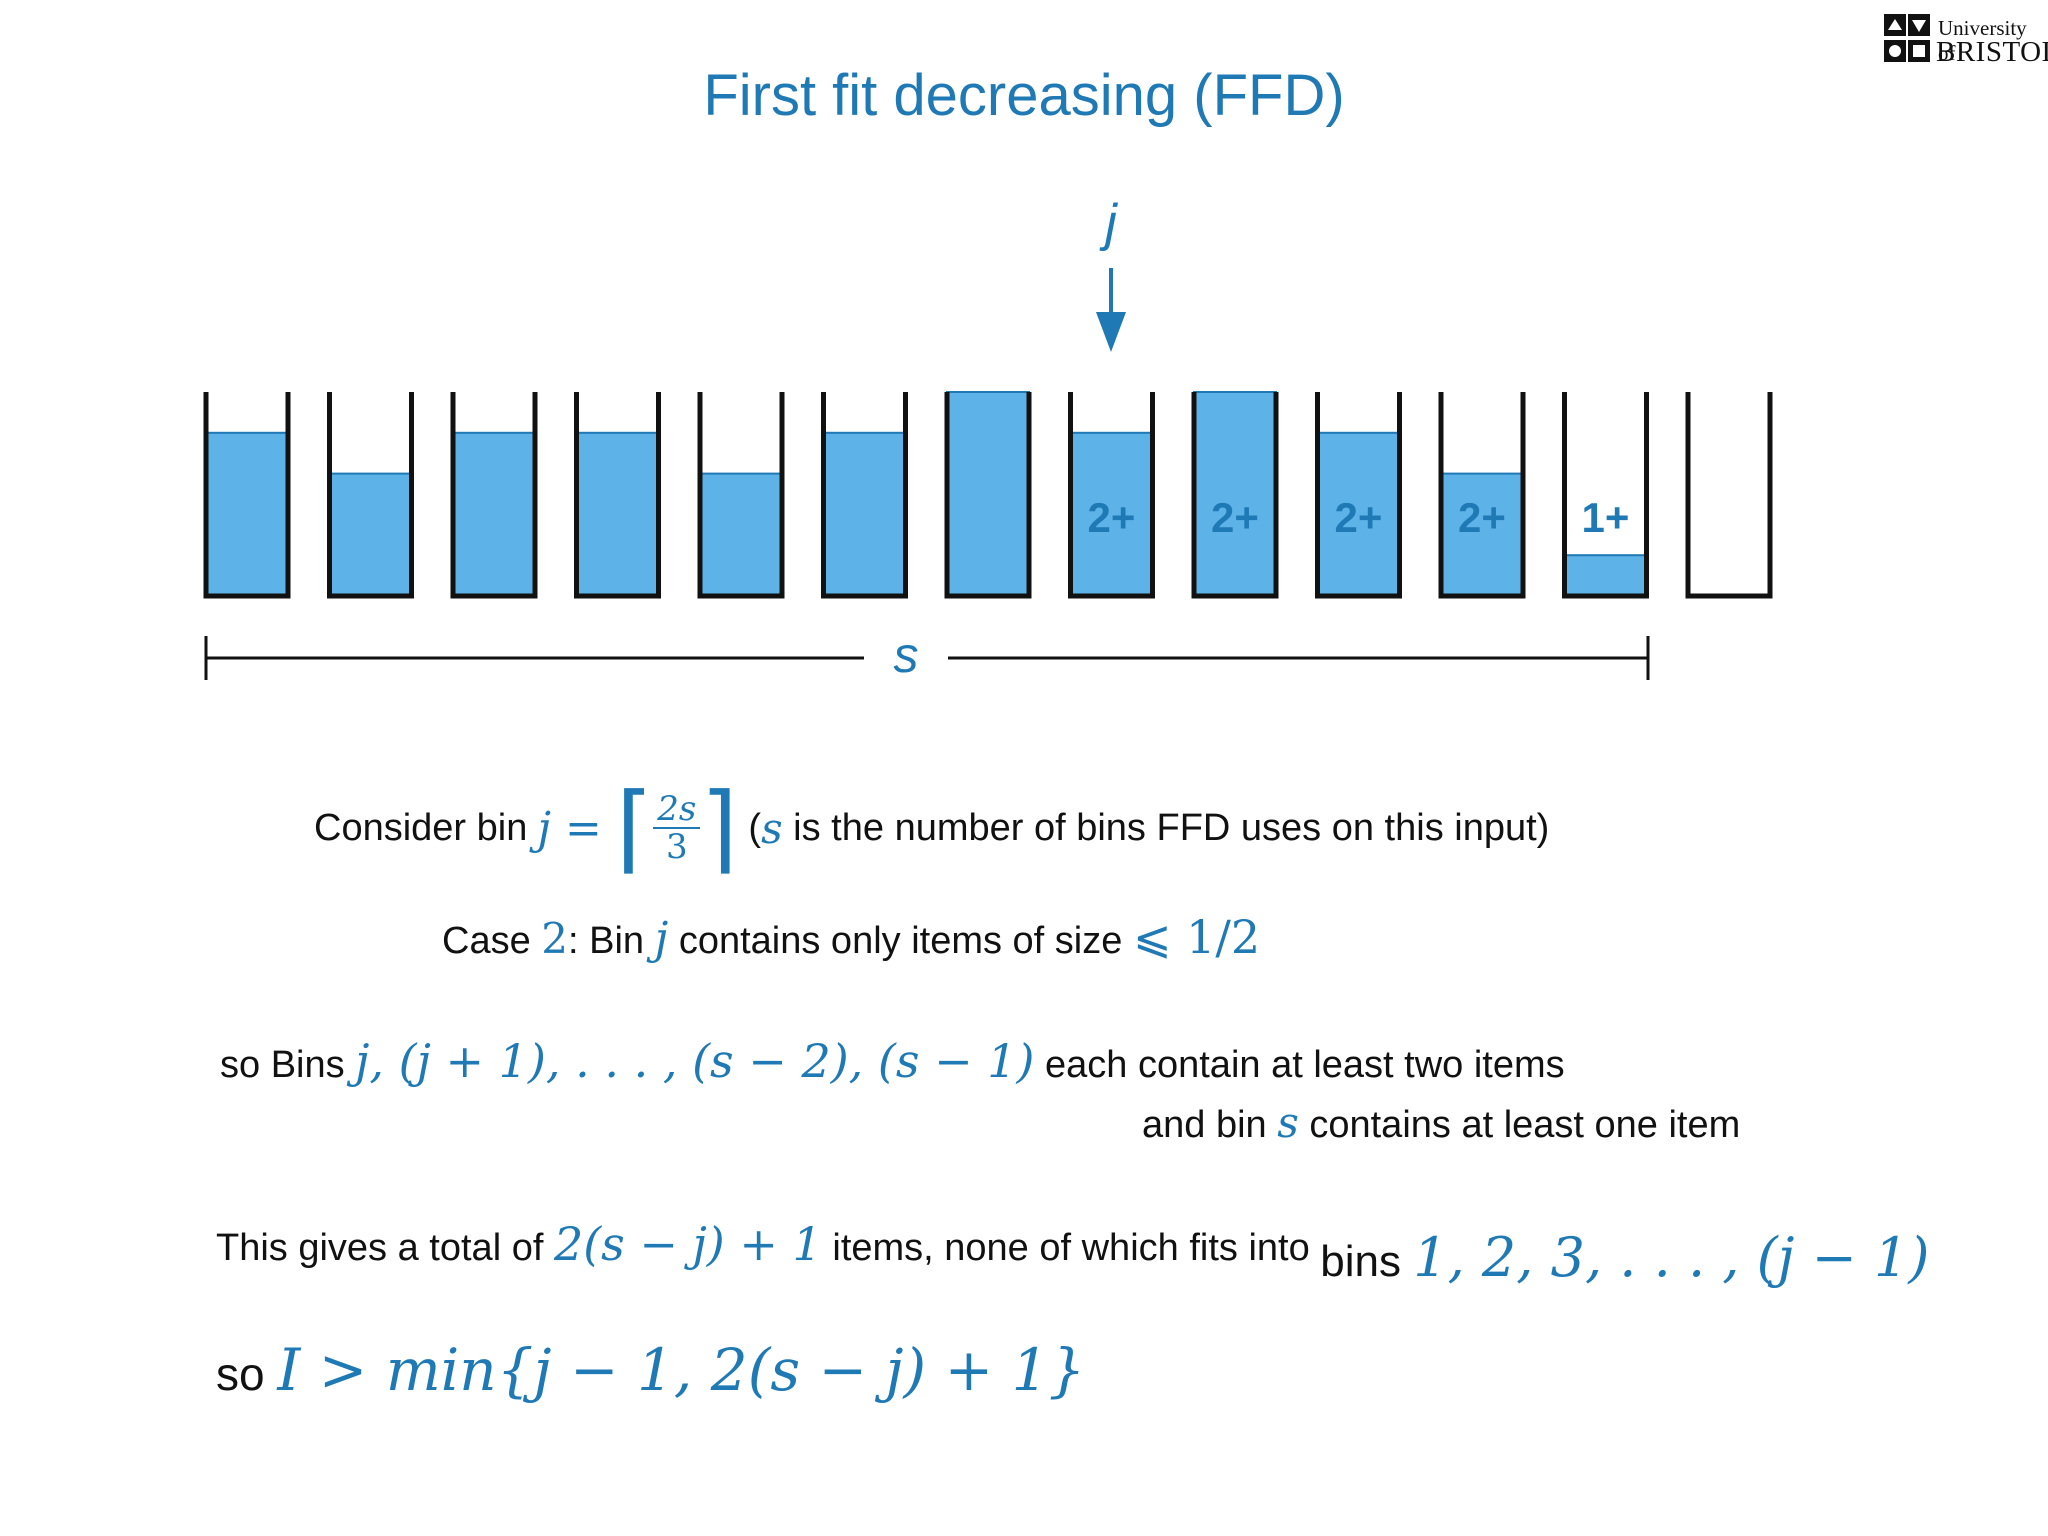 This screenshot has height=1536, width=2048. I want to click on total-prefix: This gives a total of, so click(385, 1248).